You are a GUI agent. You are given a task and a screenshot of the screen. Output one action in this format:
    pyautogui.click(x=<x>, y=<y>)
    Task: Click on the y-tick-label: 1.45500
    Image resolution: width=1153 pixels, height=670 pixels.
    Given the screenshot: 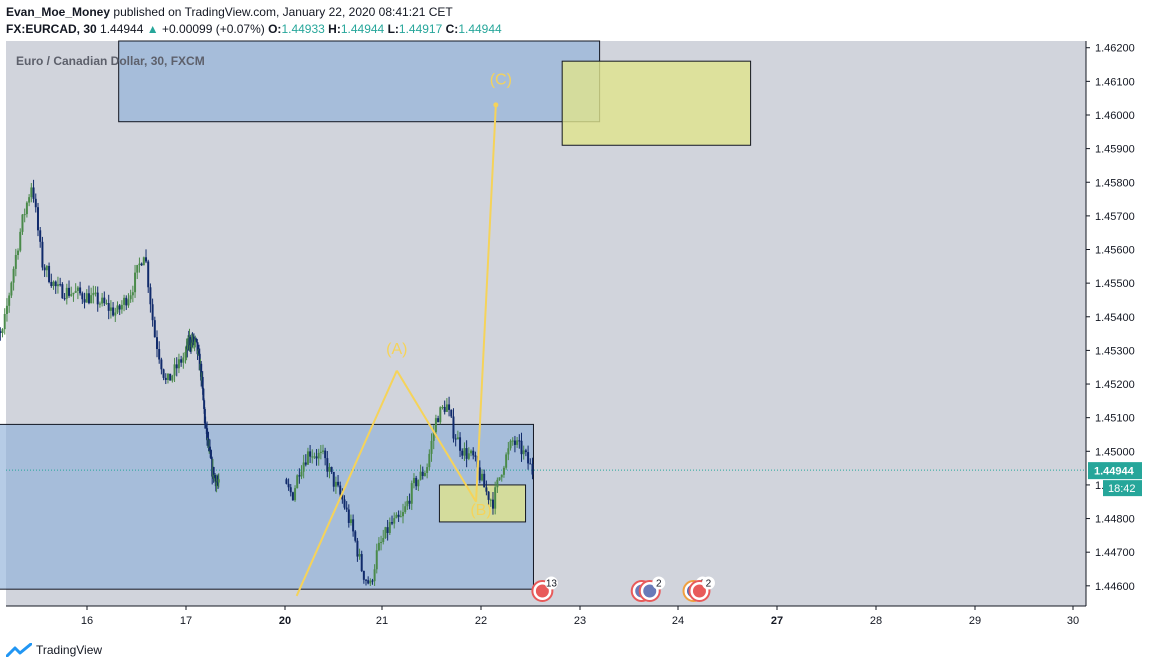 What is the action you would take?
    pyautogui.click(x=1115, y=284)
    